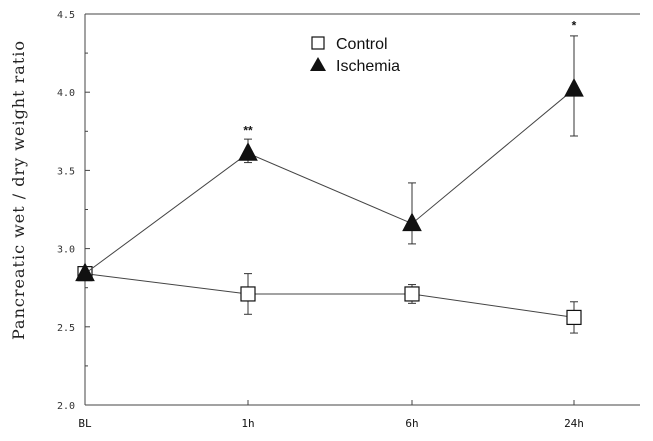 This screenshot has height=441, width=653. Describe the element at coordinates (66, 171) in the screenshot. I see `y-tick-label: 3.5` at that location.